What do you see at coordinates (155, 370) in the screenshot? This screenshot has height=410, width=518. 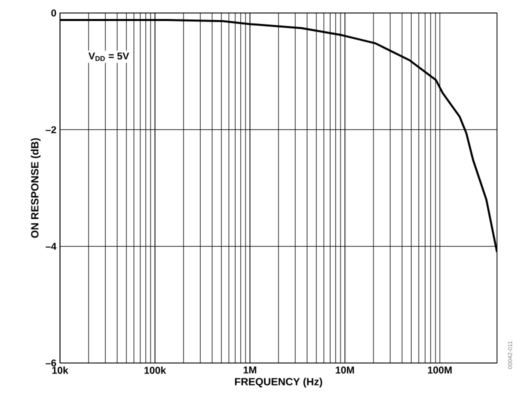 I see `x-tick-label: 100k` at bounding box center [155, 370].